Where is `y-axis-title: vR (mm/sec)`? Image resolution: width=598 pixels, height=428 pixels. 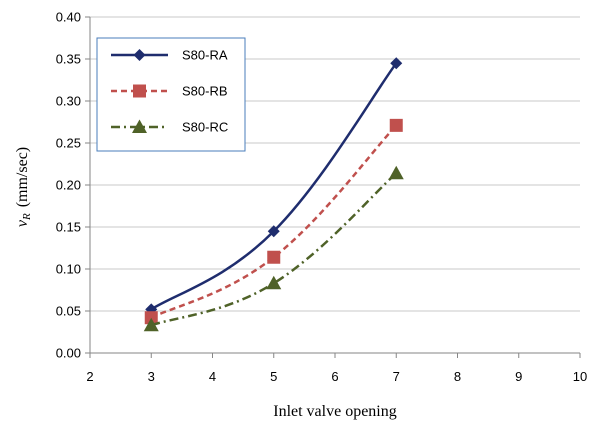 y-axis-title: vR (mm/sec) is located at coordinates (23, 187).